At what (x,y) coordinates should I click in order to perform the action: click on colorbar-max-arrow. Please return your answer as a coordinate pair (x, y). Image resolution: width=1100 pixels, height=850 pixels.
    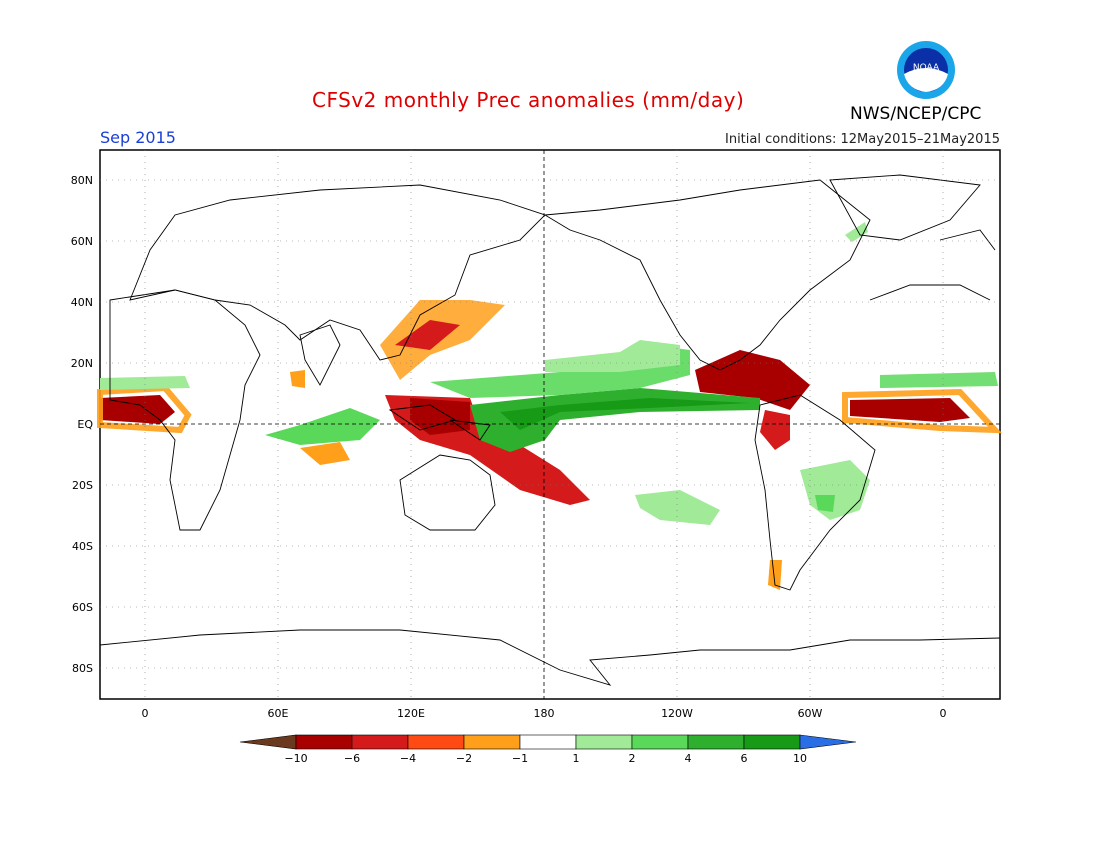
    Looking at the image, I should click on (828, 742).